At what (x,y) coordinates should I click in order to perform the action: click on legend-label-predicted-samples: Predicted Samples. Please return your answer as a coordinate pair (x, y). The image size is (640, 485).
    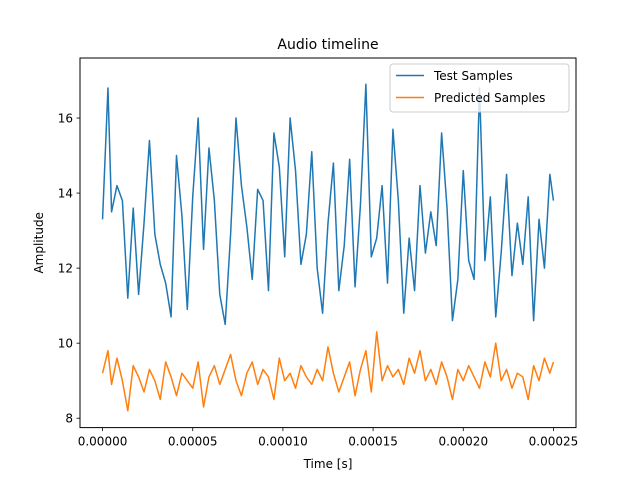
    Looking at the image, I should click on (489, 98).